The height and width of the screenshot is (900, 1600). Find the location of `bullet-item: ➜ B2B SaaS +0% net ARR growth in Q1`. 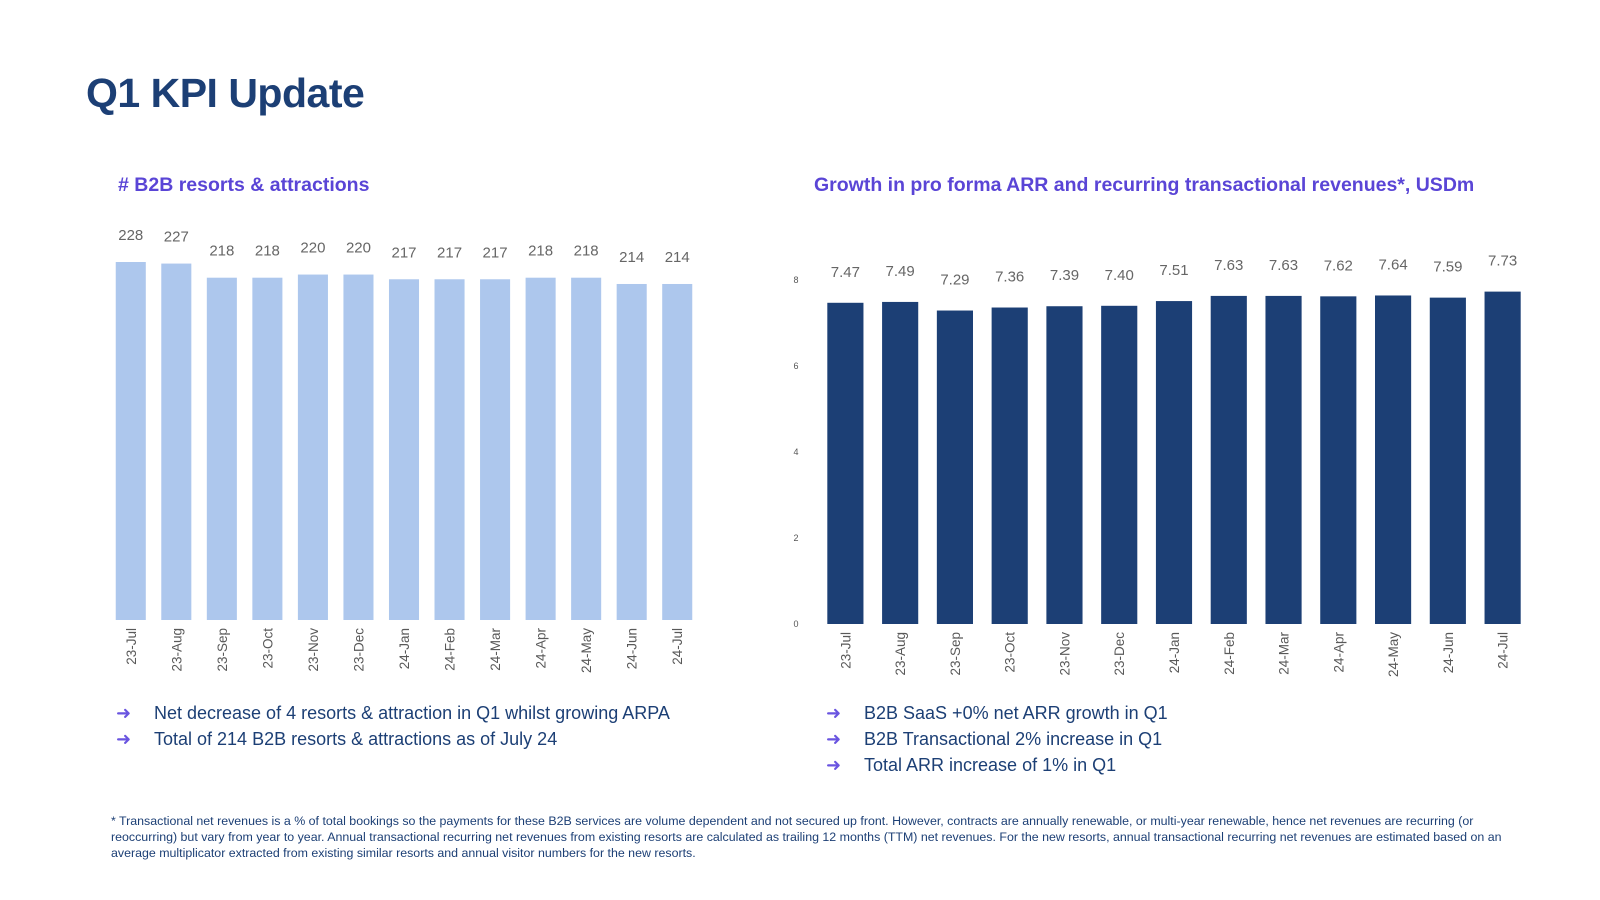

bullet-item: ➜ B2B SaaS +0% net ARR growth in Q1 is located at coordinates (995, 713).